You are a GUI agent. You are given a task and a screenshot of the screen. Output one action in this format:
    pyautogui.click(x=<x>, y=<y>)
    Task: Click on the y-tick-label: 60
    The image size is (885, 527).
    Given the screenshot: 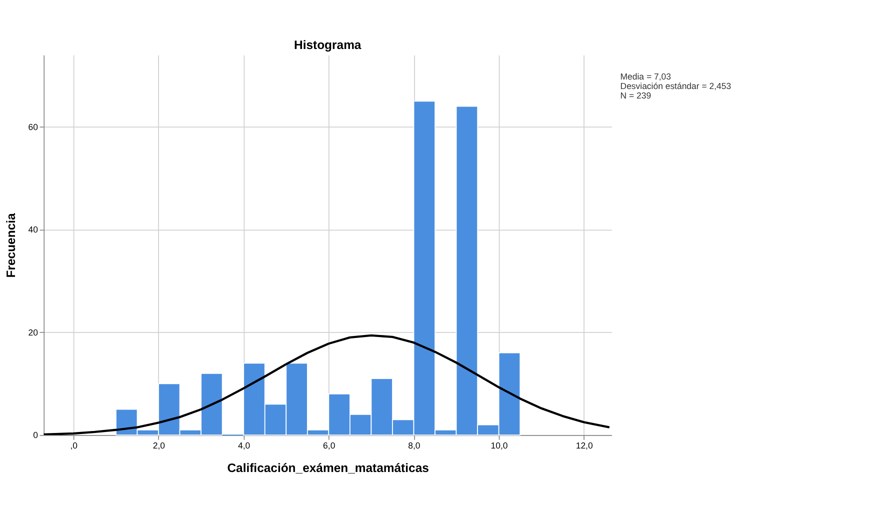 What is the action you would take?
    pyautogui.click(x=33, y=127)
    